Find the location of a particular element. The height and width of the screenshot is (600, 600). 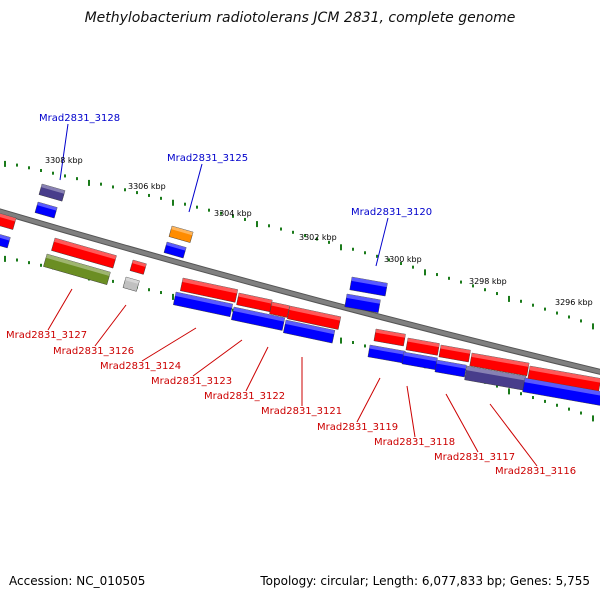

gene-blue-e is located at coordinates (419, 360).